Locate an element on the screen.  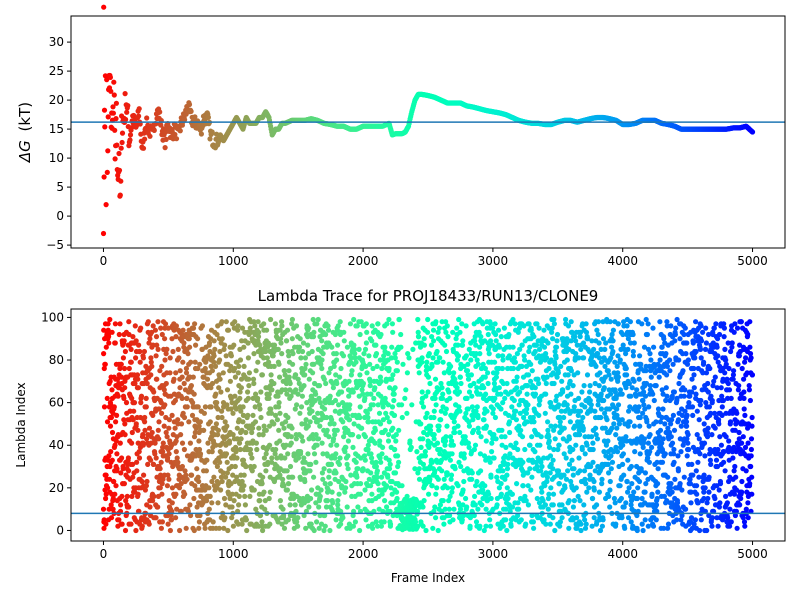
delta-g-symbol: ΔG is located at coordinates (25, 151).